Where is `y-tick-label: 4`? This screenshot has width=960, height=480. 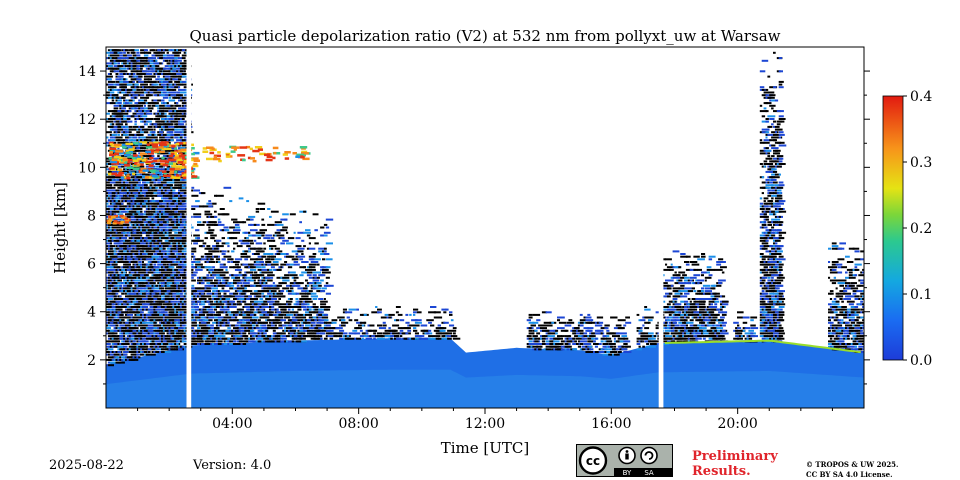
y-tick-label: 4 is located at coordinates (91, 313).